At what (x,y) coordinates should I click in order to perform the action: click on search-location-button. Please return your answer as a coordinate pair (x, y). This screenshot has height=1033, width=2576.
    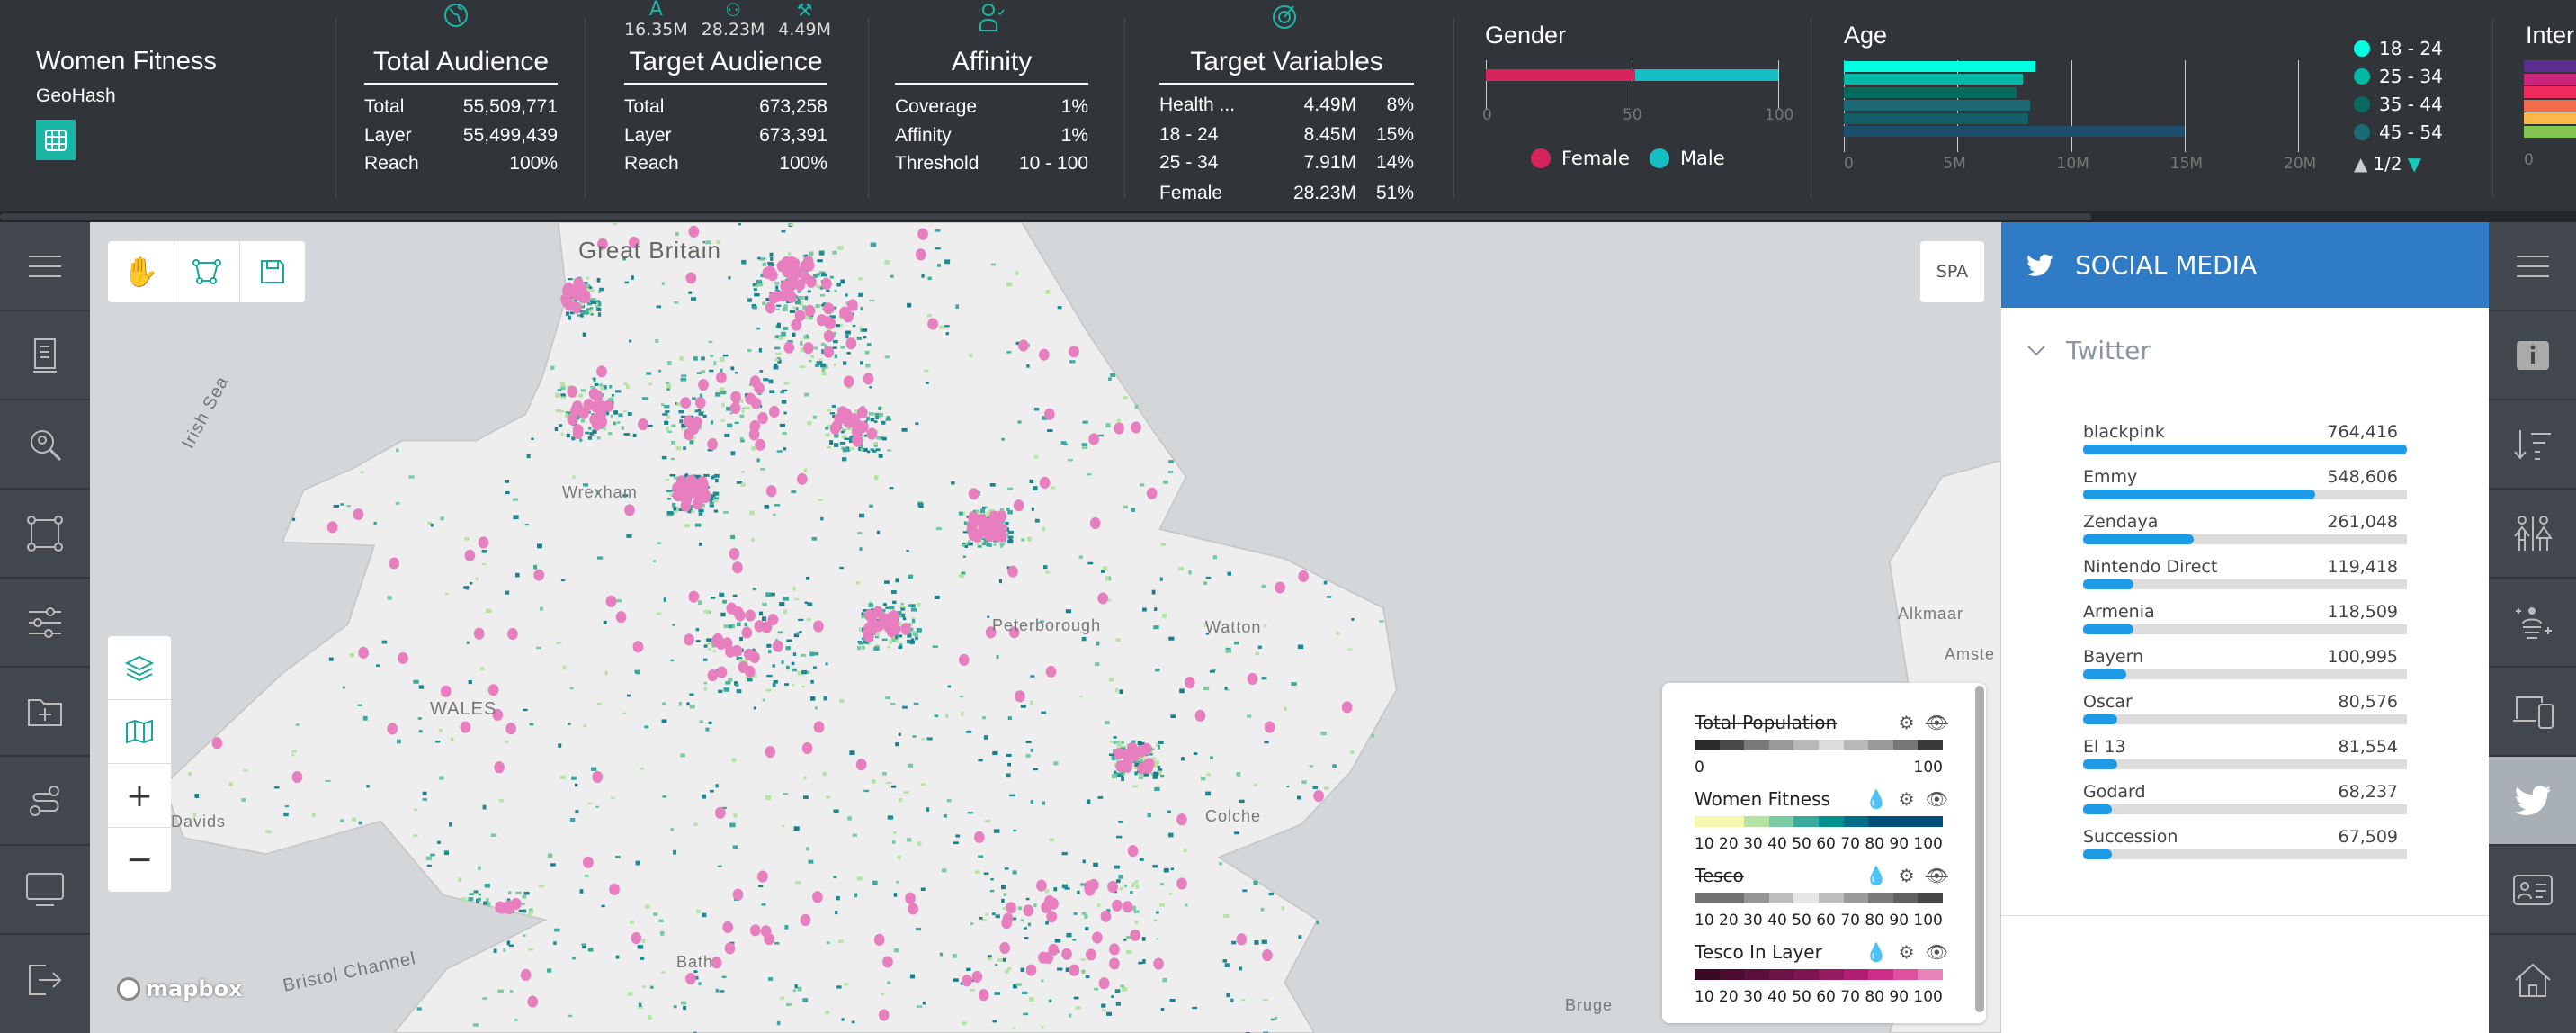
    Looking at the image, I should click on (45, 445).